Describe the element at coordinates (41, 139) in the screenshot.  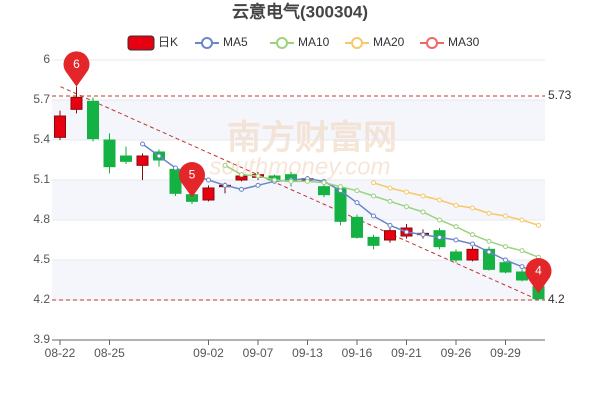
I see `y-tick-label: 5.4` at that location.